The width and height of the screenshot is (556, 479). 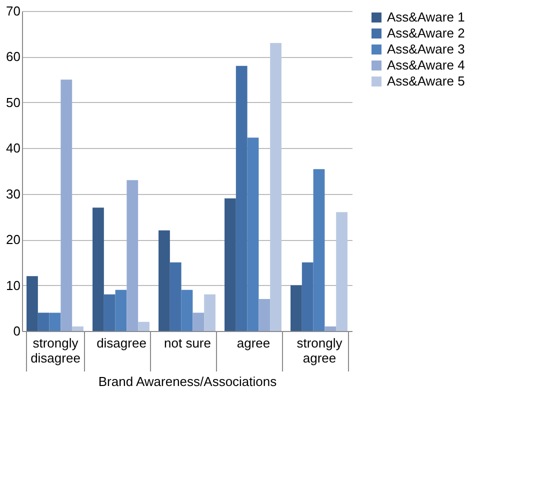 I want to click on y-tick-label: 60, so click(x=13, y=56).